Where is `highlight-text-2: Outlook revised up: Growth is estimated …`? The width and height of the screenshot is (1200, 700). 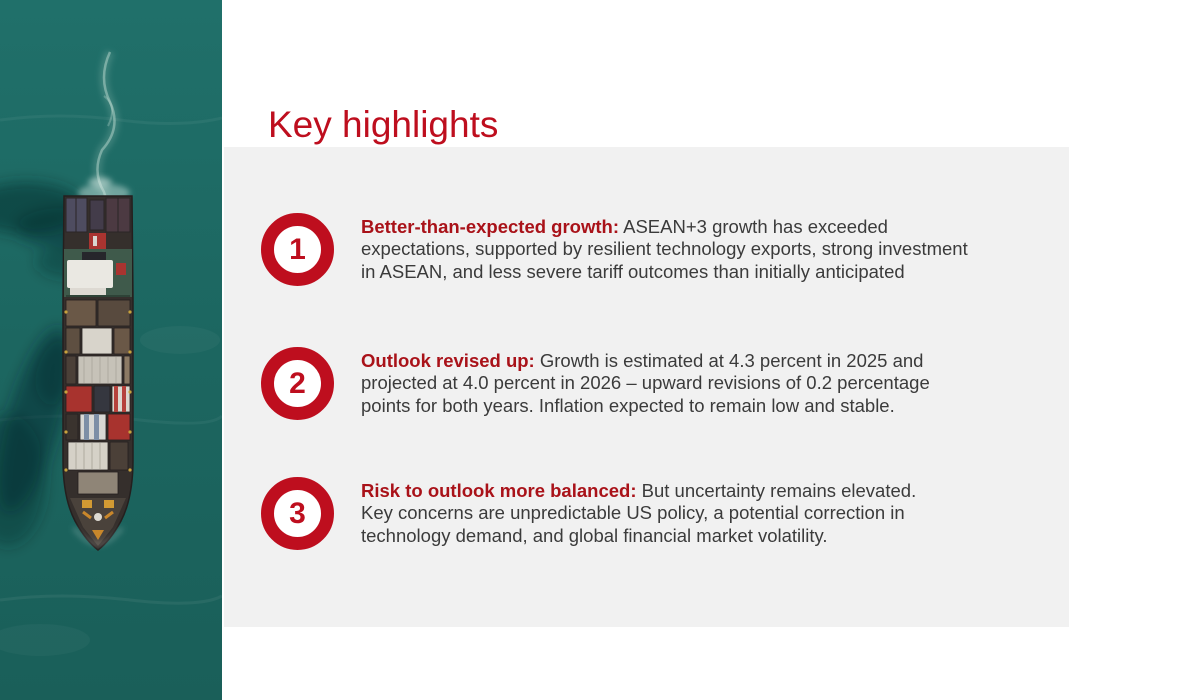
highlight-text-2: Outlook revised up: Growth is estimated … is located at coordinates (711, 383).